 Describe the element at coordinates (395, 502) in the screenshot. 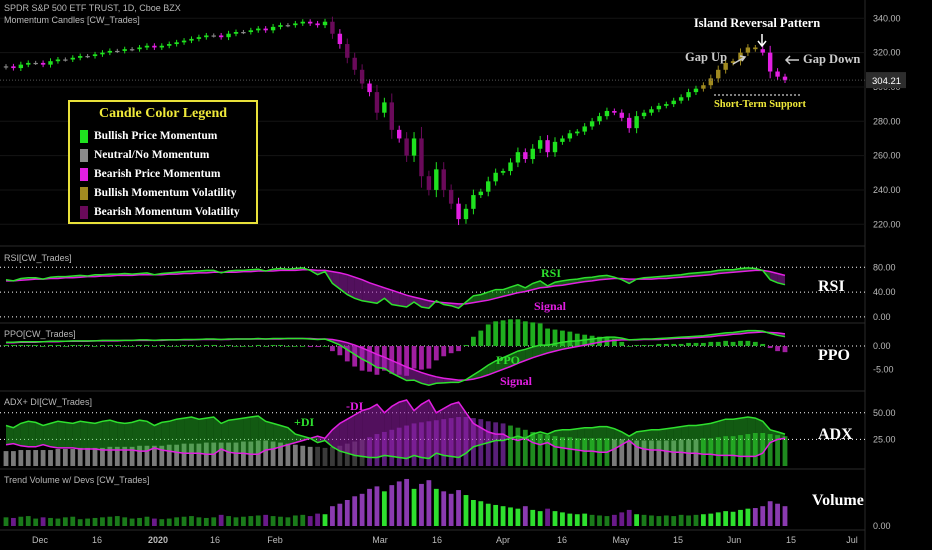

I see `volume-pane` at that location.